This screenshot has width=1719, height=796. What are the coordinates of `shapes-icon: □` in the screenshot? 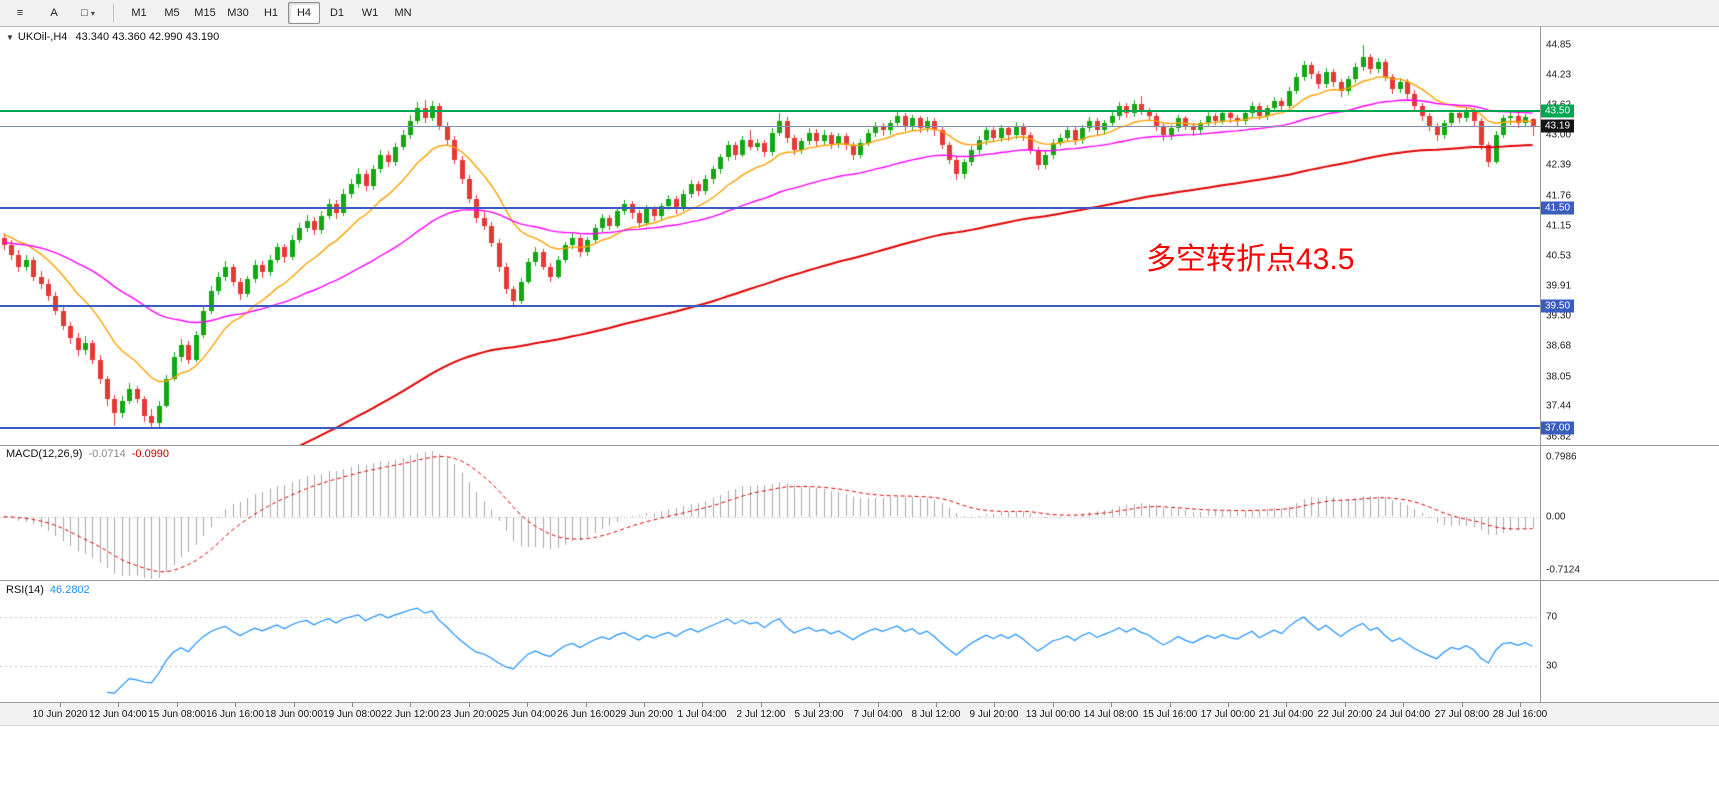 It's located at (84, 13).